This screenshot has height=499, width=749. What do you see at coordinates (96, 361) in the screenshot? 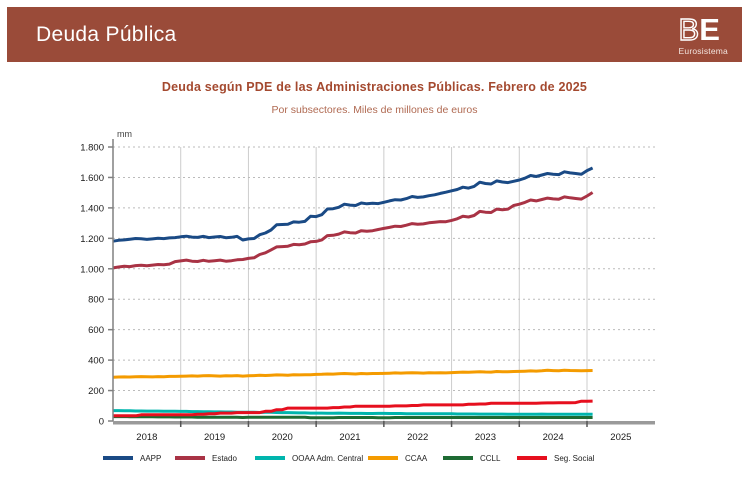
I see `svg-text: 400` at bounding box center [96, 361].